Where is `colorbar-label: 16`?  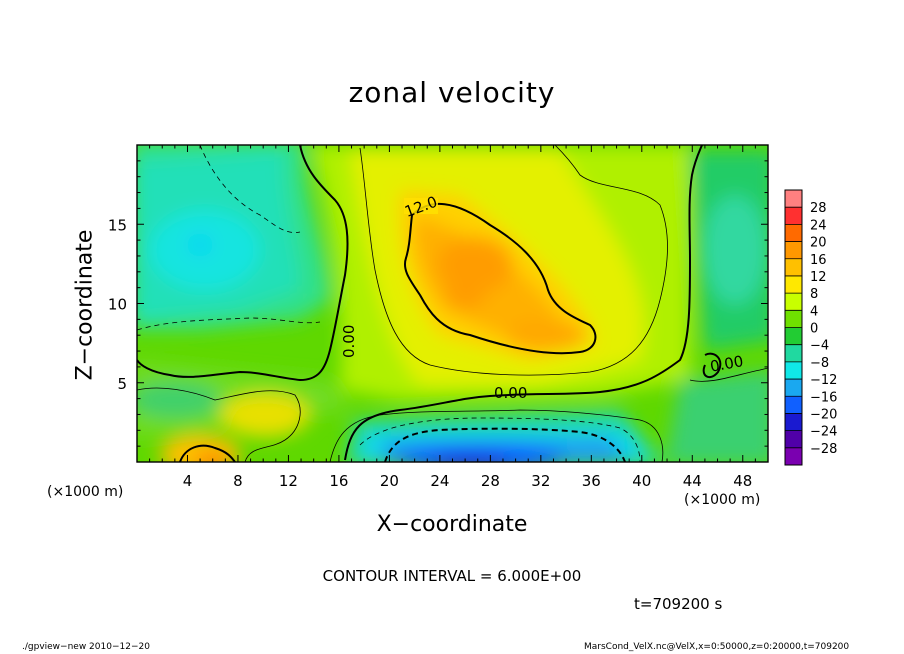
colorbar-label: 16 is located at coordinates (818, 260).